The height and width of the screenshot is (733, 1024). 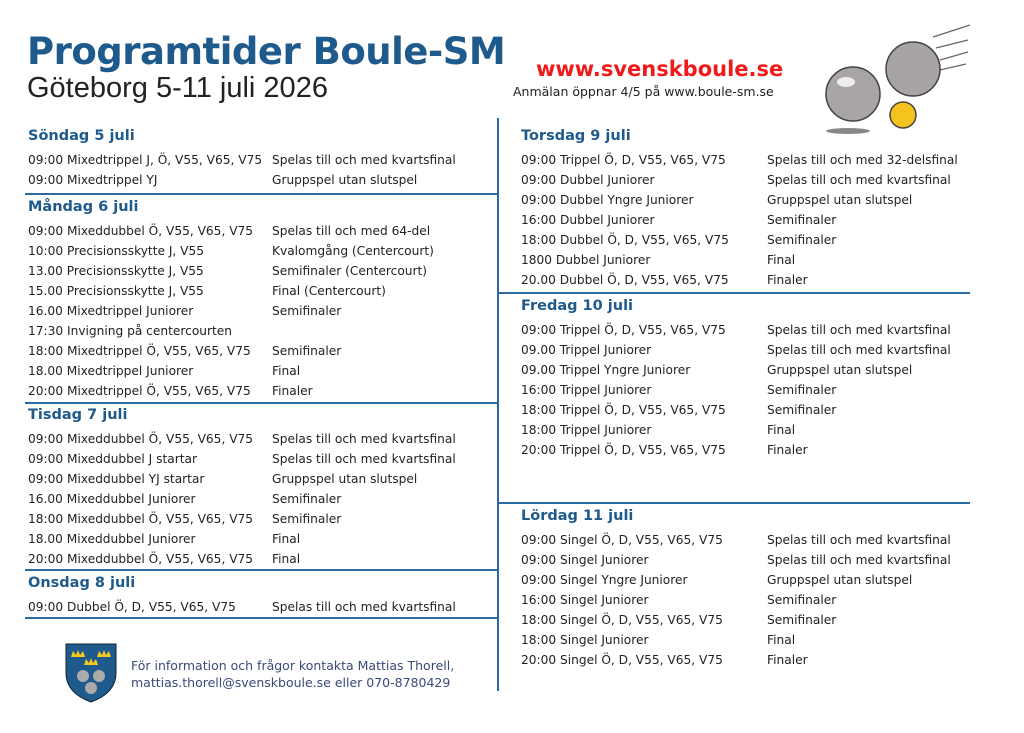 I want to click on page-title: Programtider Boule-SM, so click(x=266, y=51).